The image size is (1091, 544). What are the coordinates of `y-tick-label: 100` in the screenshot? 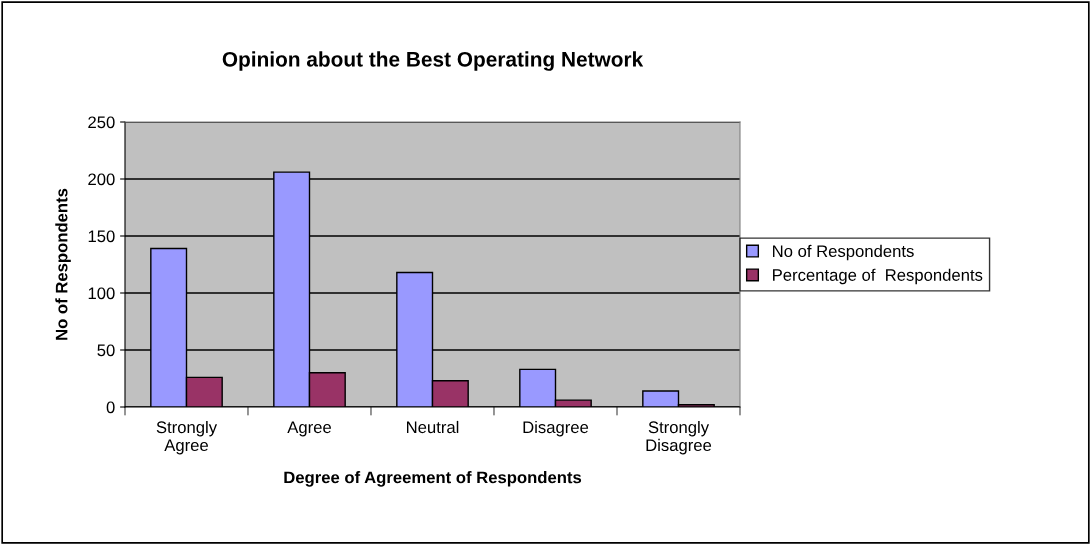 It's located at (101, 293).